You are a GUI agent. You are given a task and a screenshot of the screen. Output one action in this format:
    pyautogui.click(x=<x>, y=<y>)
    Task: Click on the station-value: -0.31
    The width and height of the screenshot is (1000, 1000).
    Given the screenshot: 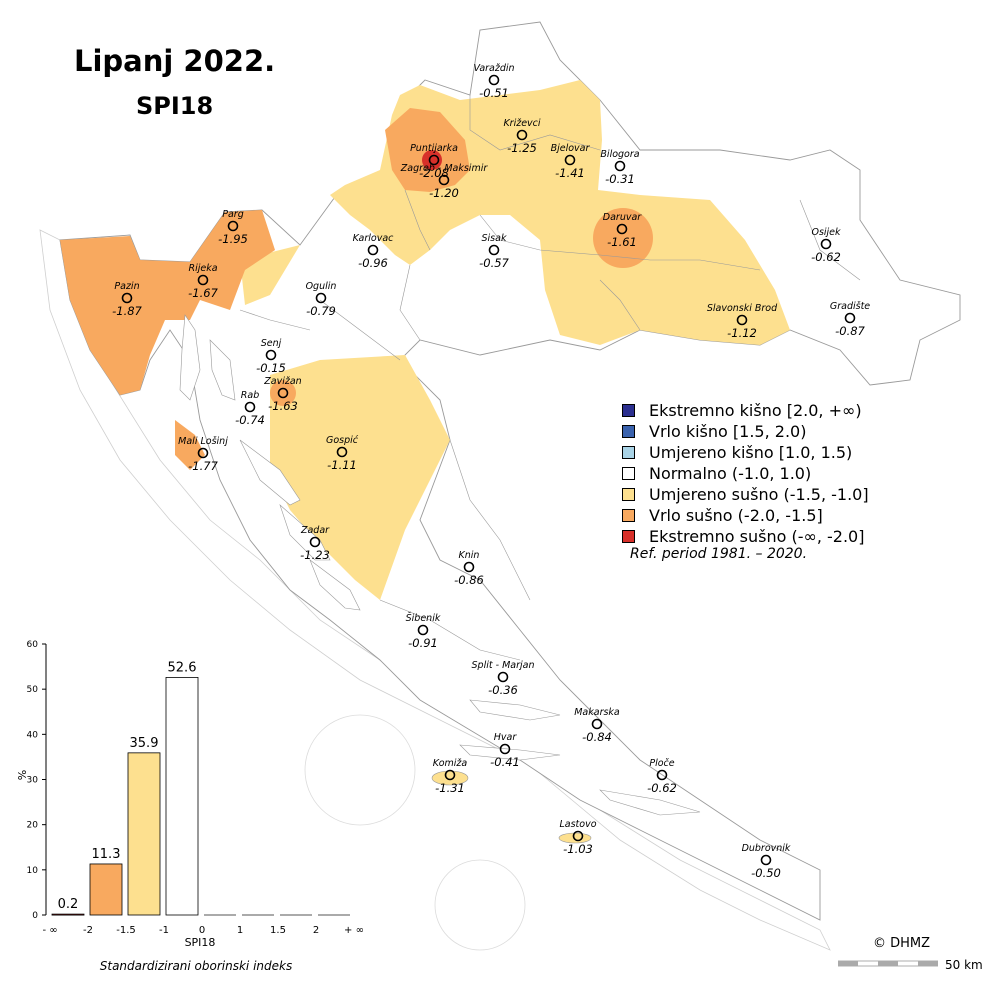 What is the action you would take?
    pyautogui.click(x=620, y=179)
    